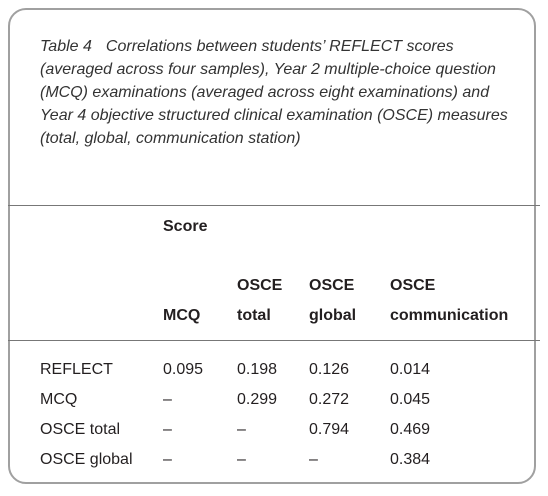 The height and width of the screenshot is (496, 548). Describe the element at coordinates (329, 369) in the screenshot. I see `cell: 0.126` at that location.